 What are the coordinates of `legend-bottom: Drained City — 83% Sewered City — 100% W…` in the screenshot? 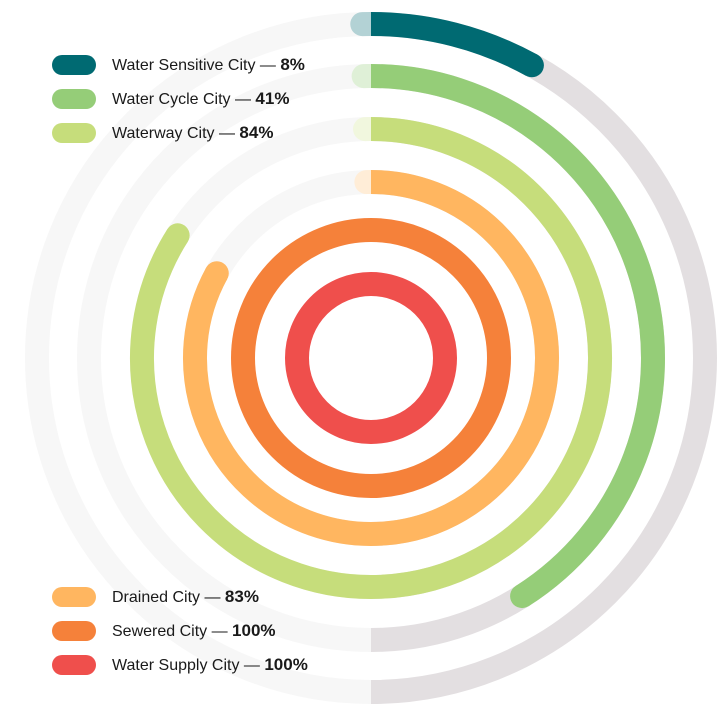 It's located at (180, 631).